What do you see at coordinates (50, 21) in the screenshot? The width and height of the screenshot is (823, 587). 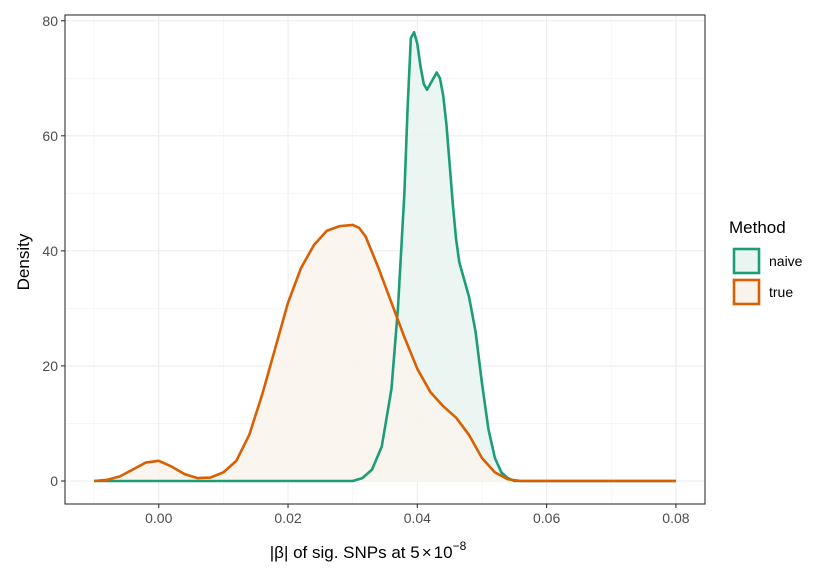 I see `y-tick-label: 80` at bounding box center [50, 21].